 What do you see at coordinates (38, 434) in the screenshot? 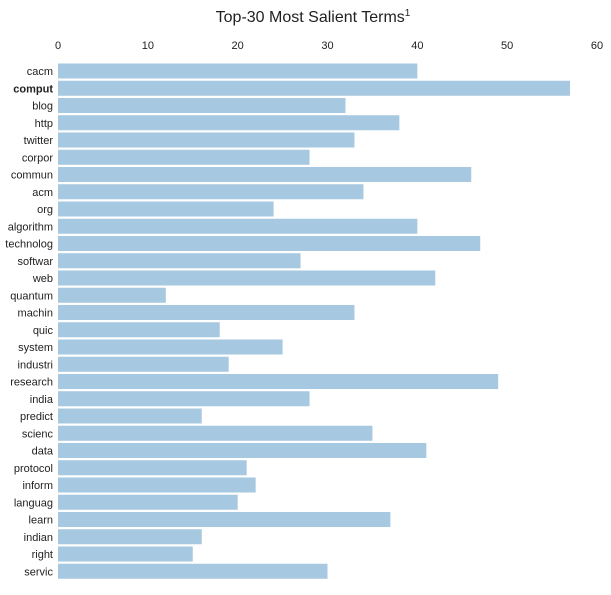
I see `category-label-scienc: scienc` at bounding box center [38, 434].